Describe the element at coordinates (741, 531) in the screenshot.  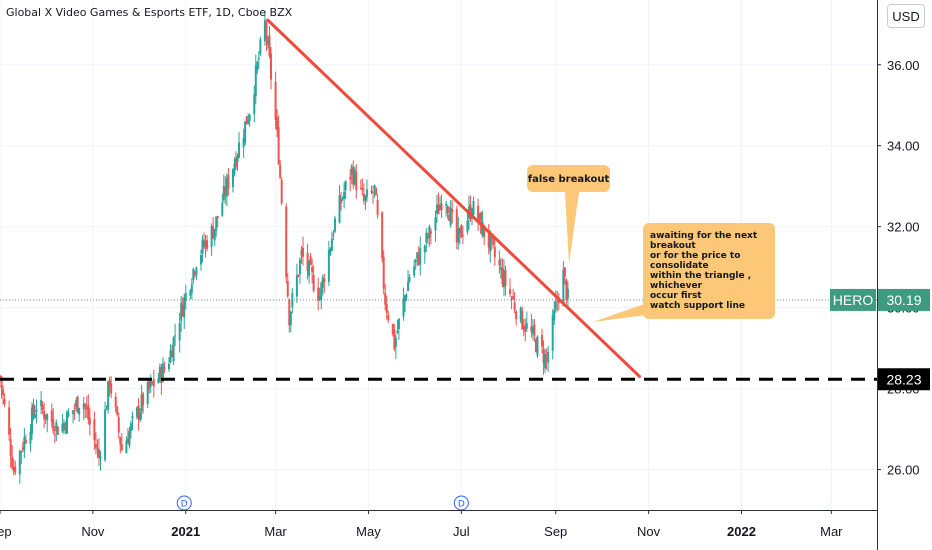
I see `x-tick-label: 2022` at that location.